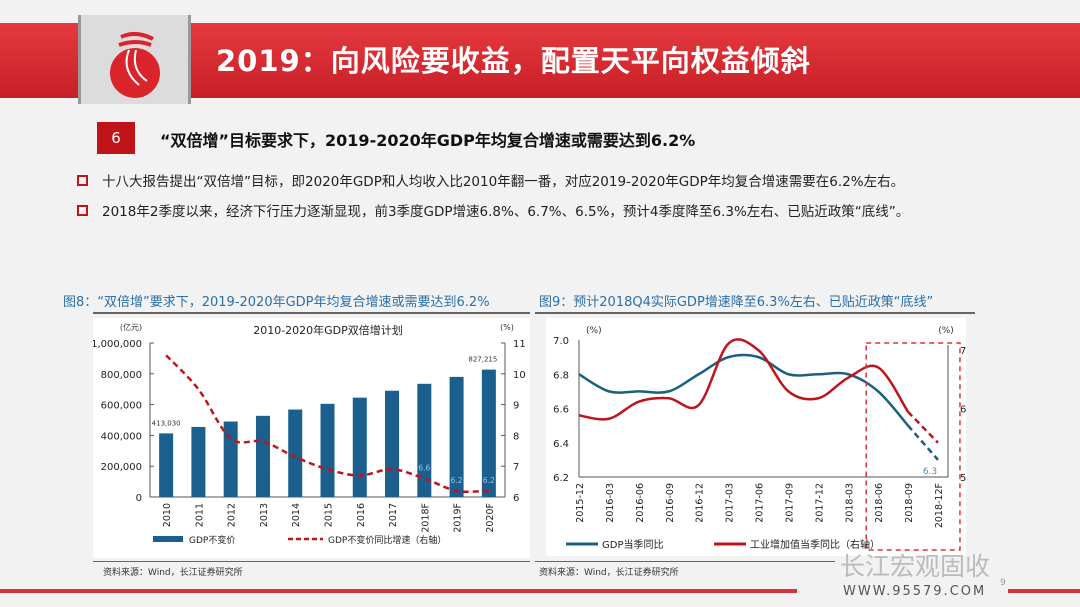  What do you see at coordinates (121, 375) in the screenshot?
I see `left-tick-label: 800,000` at bounding box center [121, 375].